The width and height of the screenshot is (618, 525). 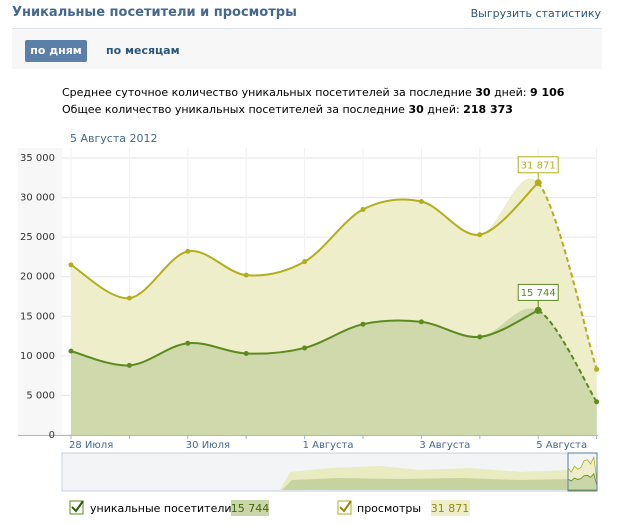 I want to click on y-tick-label: 5 000, so click(x=40, y=395).